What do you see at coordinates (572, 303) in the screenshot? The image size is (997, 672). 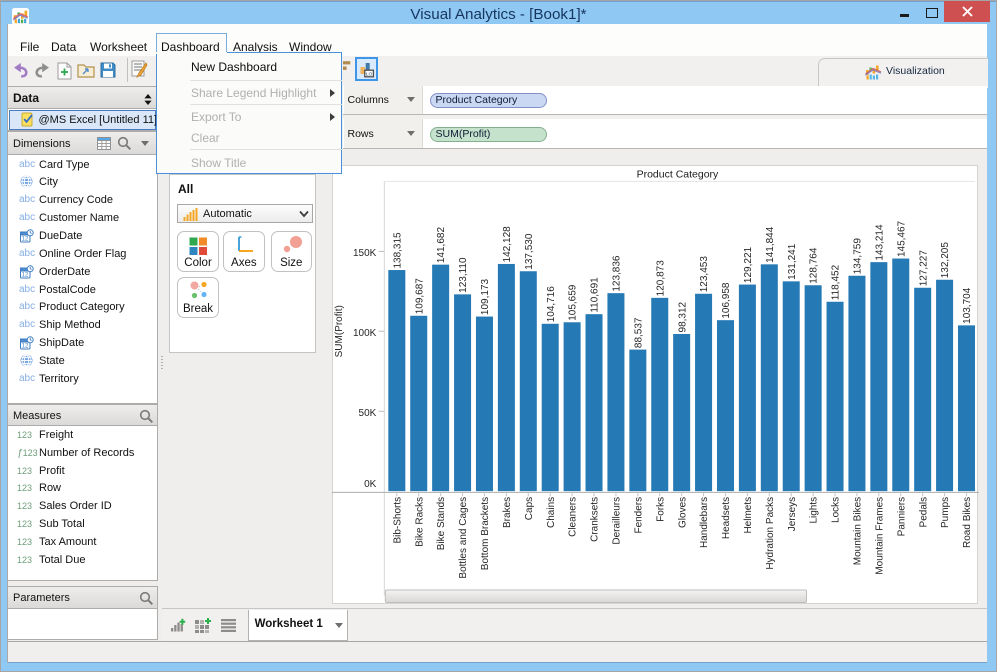 I see `svg-text: 105,659` at bounding box center [572, 303].